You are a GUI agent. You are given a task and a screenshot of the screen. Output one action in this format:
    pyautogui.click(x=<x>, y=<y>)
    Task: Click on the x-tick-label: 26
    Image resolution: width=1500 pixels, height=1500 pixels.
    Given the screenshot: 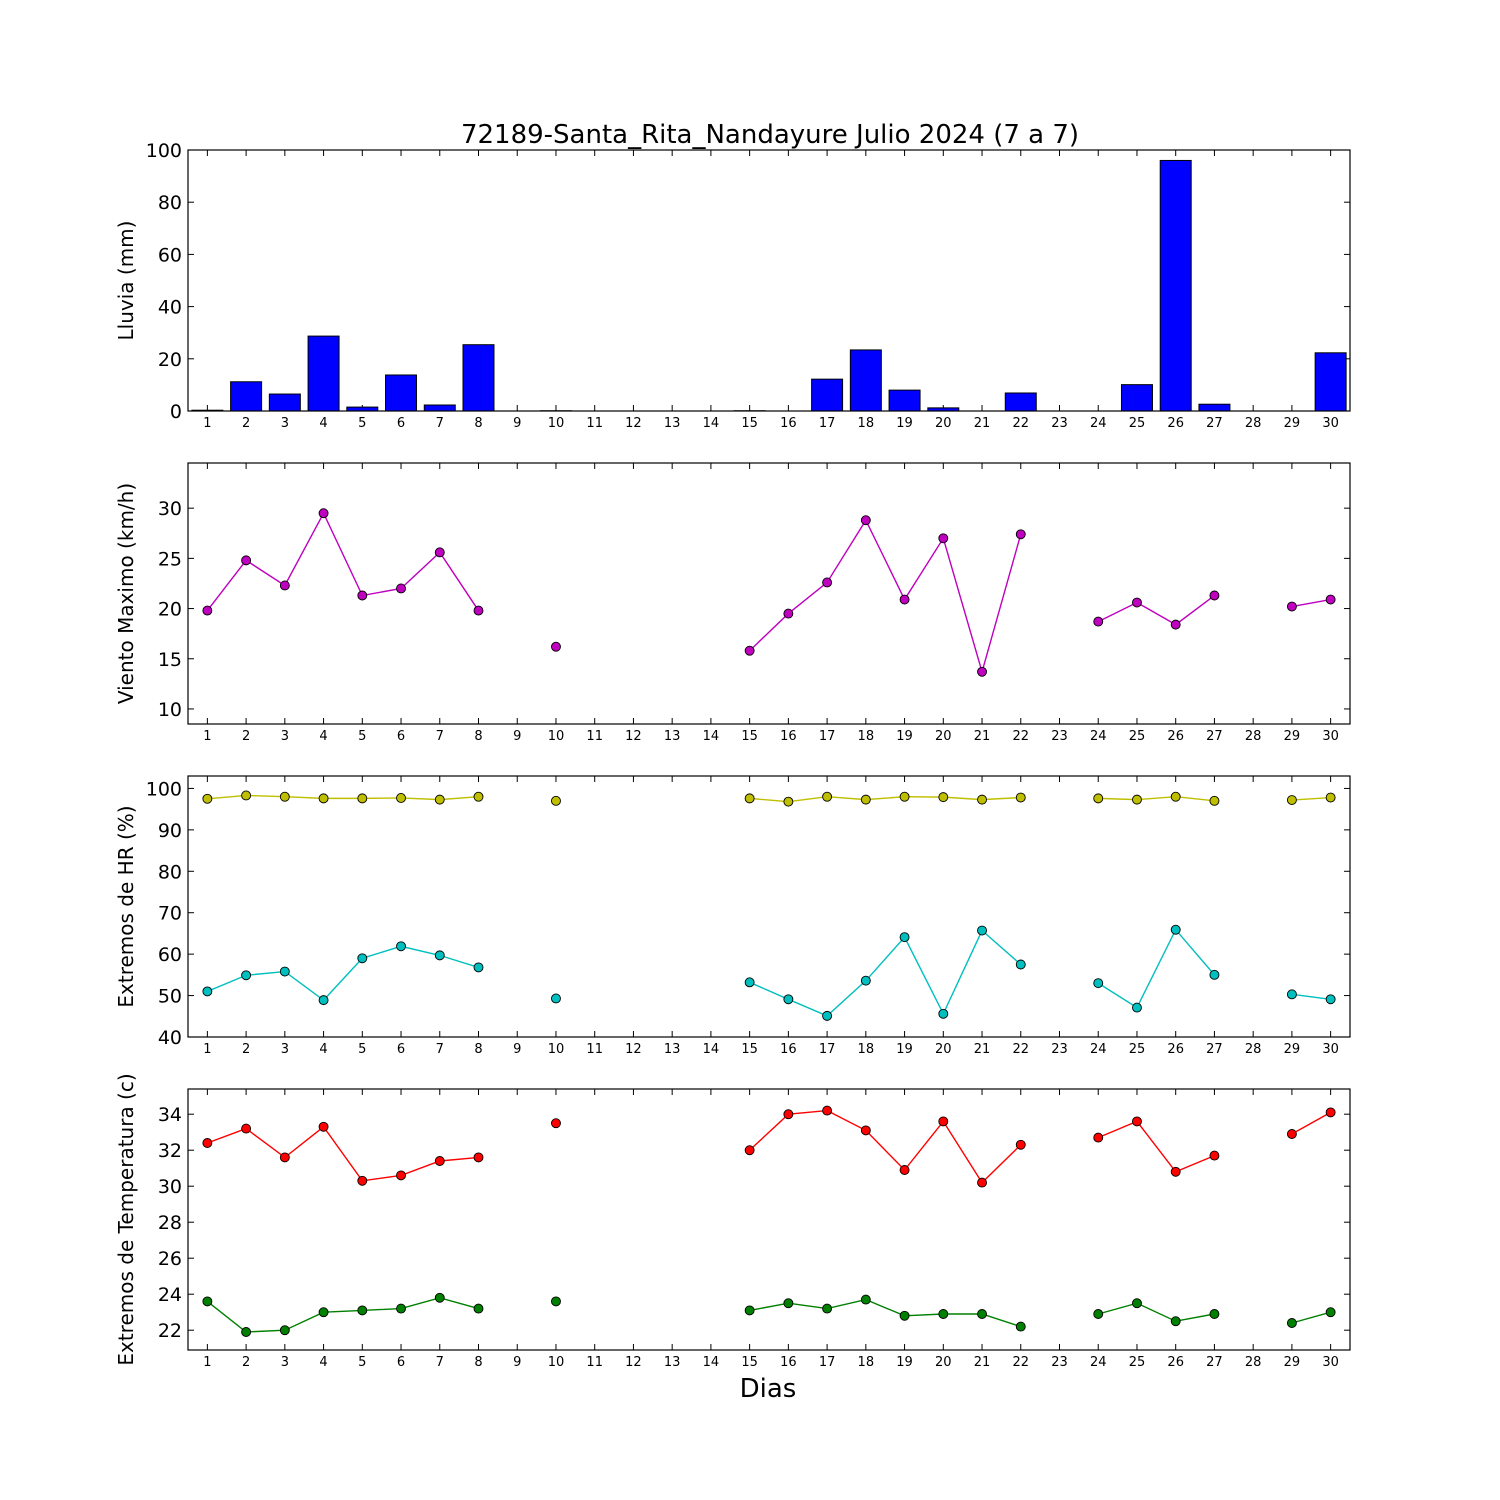 What is the action you would take?
    pyautogui.click(x=1175, y=1362)
    